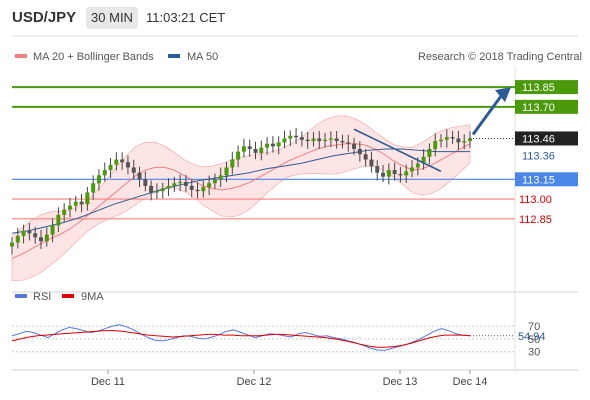  What do you see at coordinates (42, 297) in the screenshot?
I see `legend-label-rsi: RSI` at bounding box center [42, 297].